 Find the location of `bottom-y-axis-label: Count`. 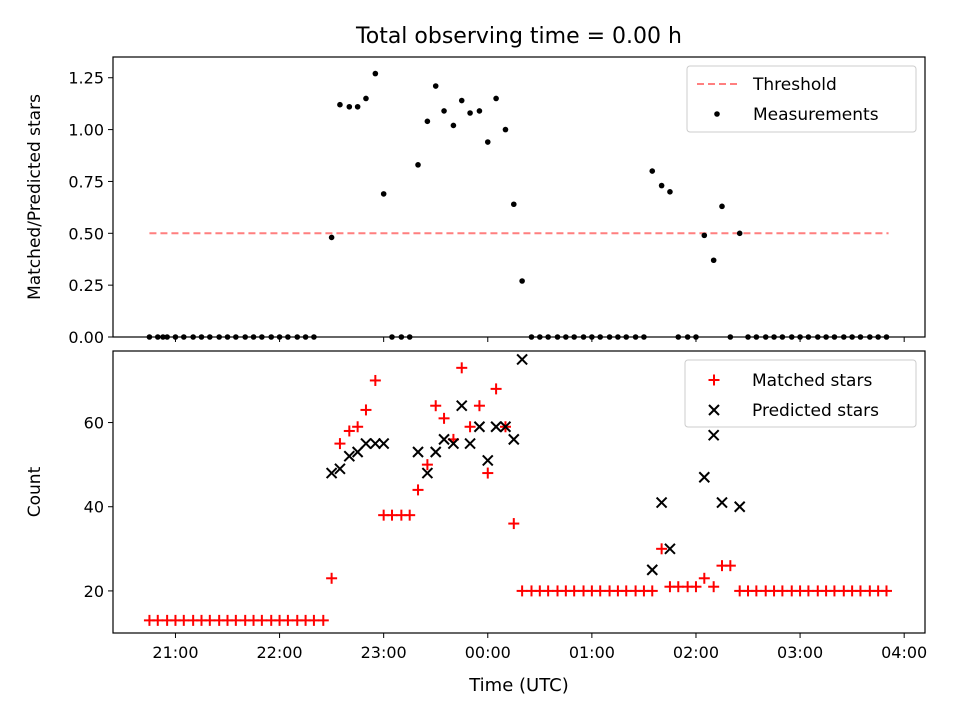

bottom-y-axis-label: Count is located at coordinates (35, 491).